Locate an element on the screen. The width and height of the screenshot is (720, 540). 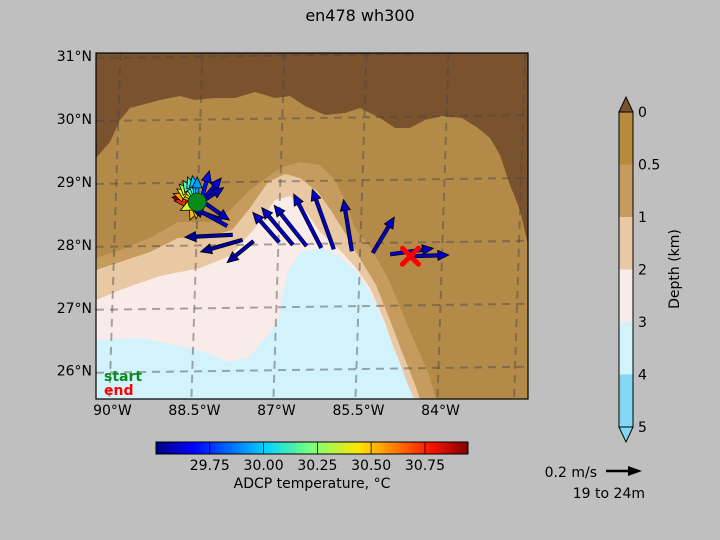
longitude-label: 85.5°W is located at coordinates (358, 411).